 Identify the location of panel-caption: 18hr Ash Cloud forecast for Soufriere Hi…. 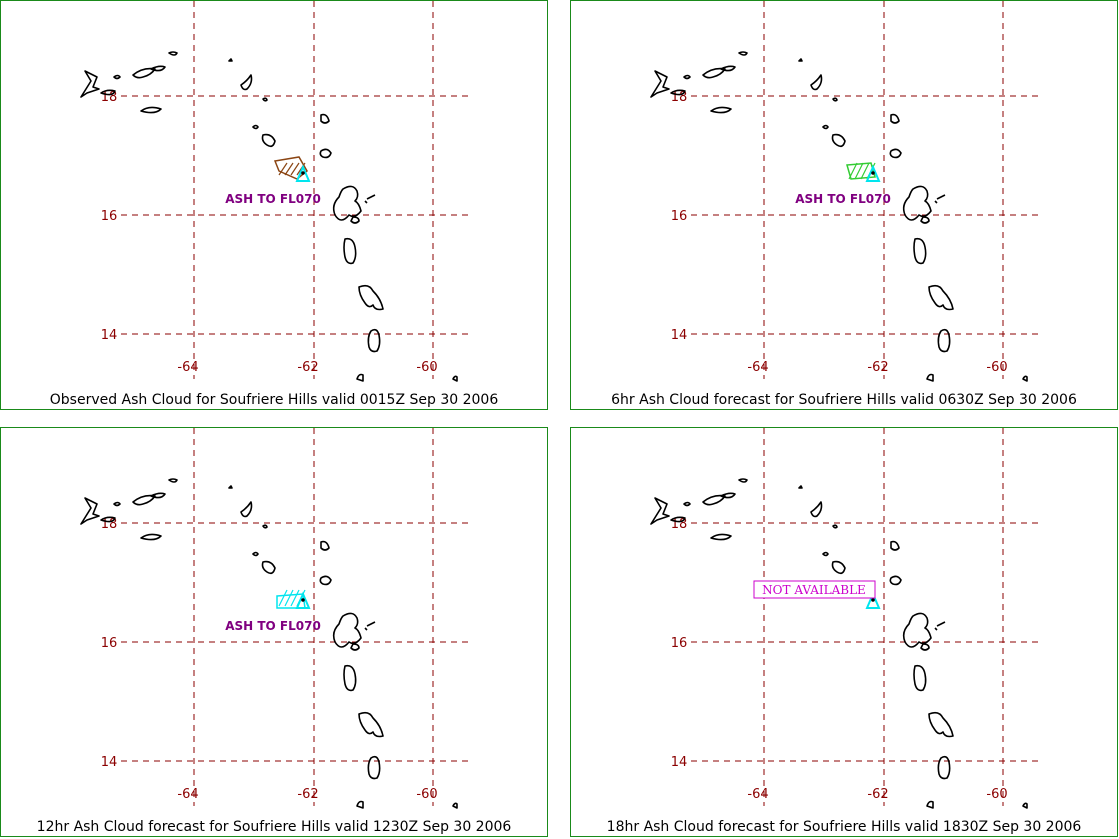
(844, 827).